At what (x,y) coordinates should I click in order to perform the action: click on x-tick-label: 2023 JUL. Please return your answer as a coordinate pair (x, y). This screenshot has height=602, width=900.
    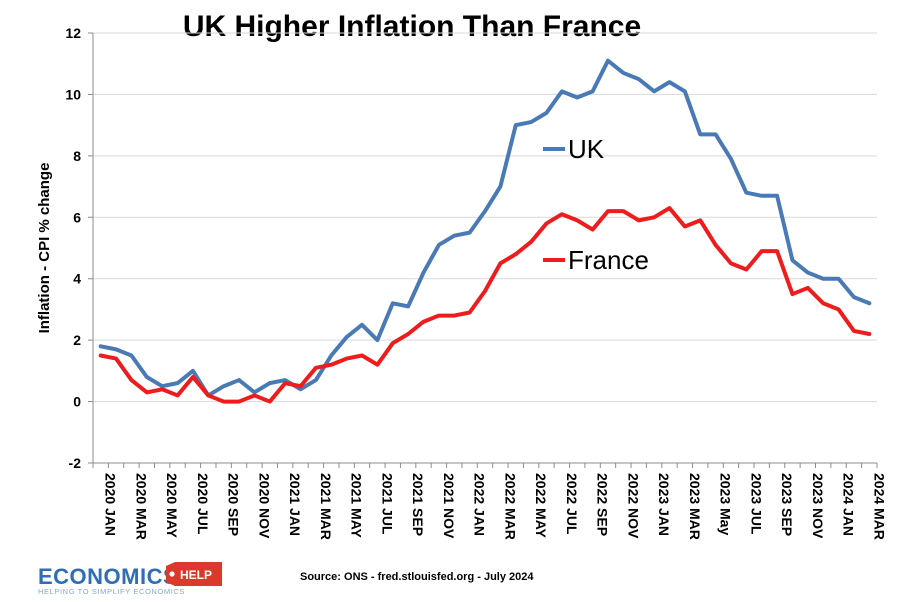
    Looking at the image, I should click on (756, 504).